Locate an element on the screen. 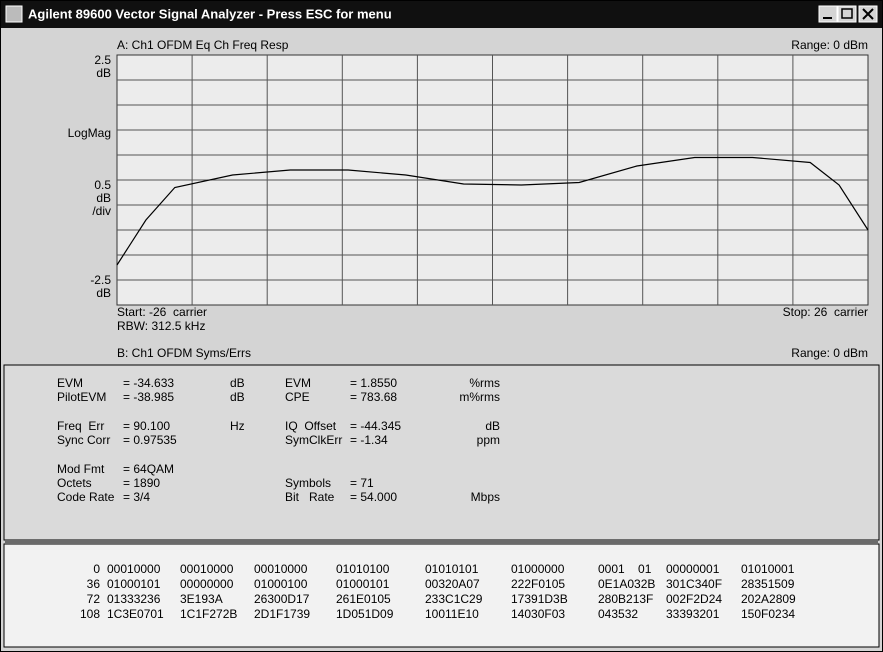 The height and width of the screenshot is (652, 883). measure-value: = -44.345 is located at coordinates (375, 426).